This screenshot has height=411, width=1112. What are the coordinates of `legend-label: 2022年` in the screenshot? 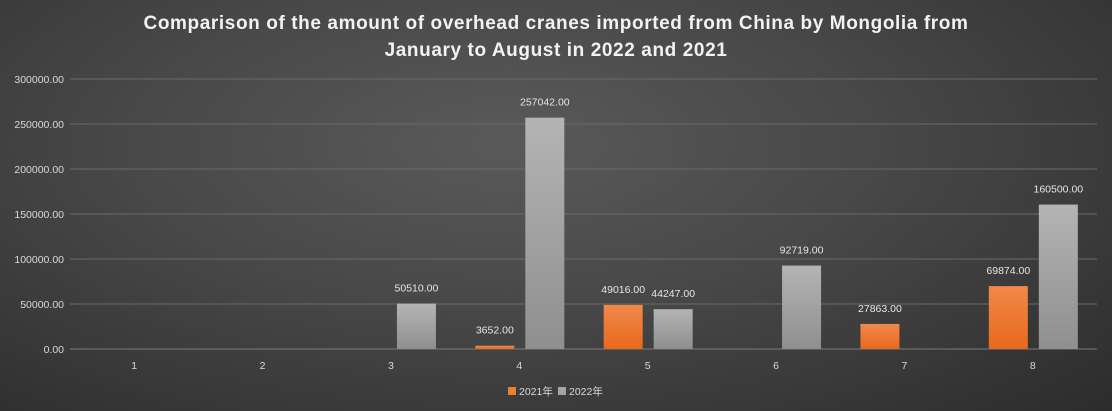 It's located at (586, 391).